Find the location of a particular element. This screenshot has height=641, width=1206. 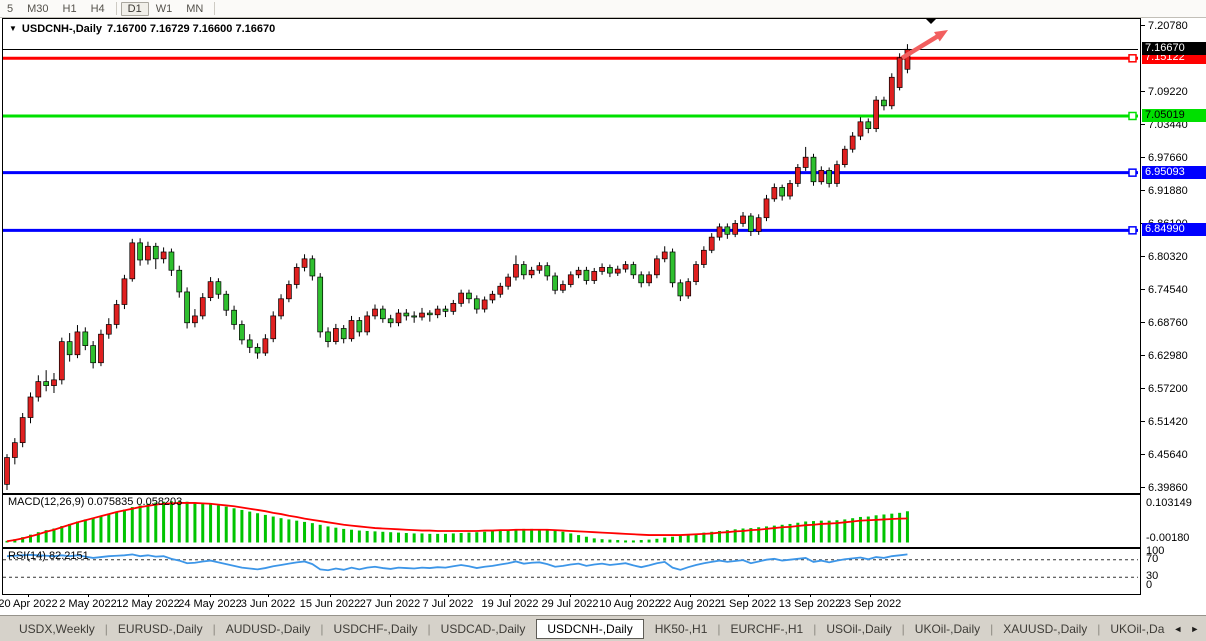

chart-tab-hk50-h1: HK50-,H1 is located at coordinates (681, 628).